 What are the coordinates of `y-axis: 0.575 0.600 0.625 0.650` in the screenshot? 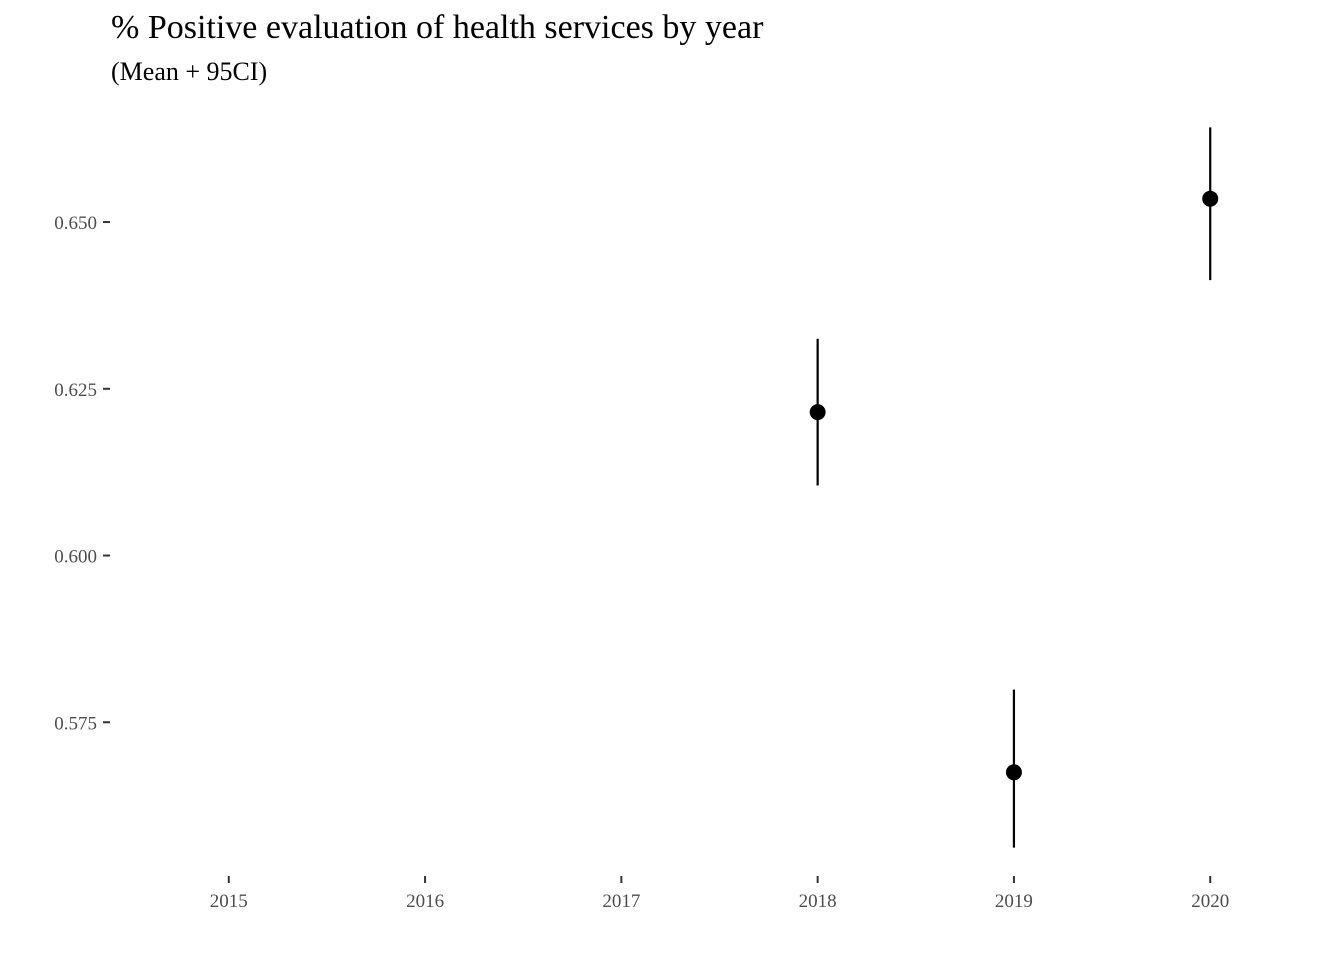 It's located at (82, 473).